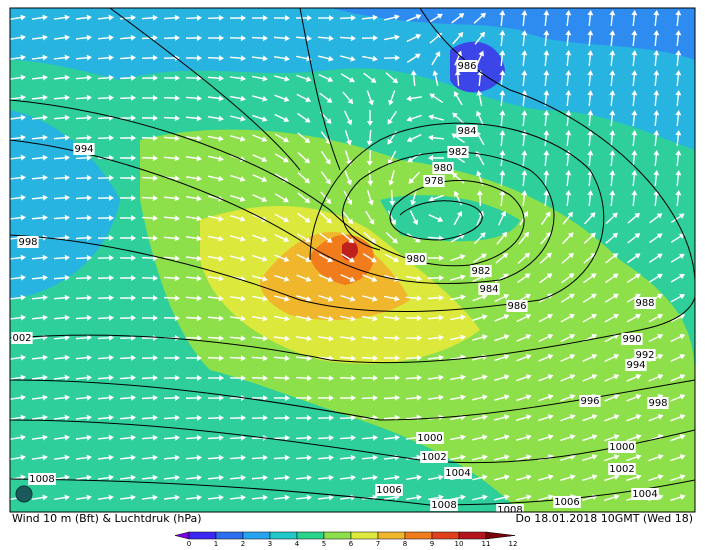 The width and height of the screenshot is (705, 550). I want to click on isobar-label: 996, so click(589, 401).